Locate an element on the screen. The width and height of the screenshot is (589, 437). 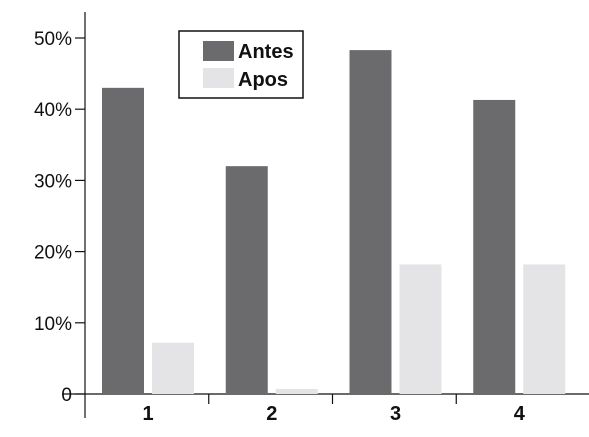
legend: Antes Apos is located at coordinates (241, 64).